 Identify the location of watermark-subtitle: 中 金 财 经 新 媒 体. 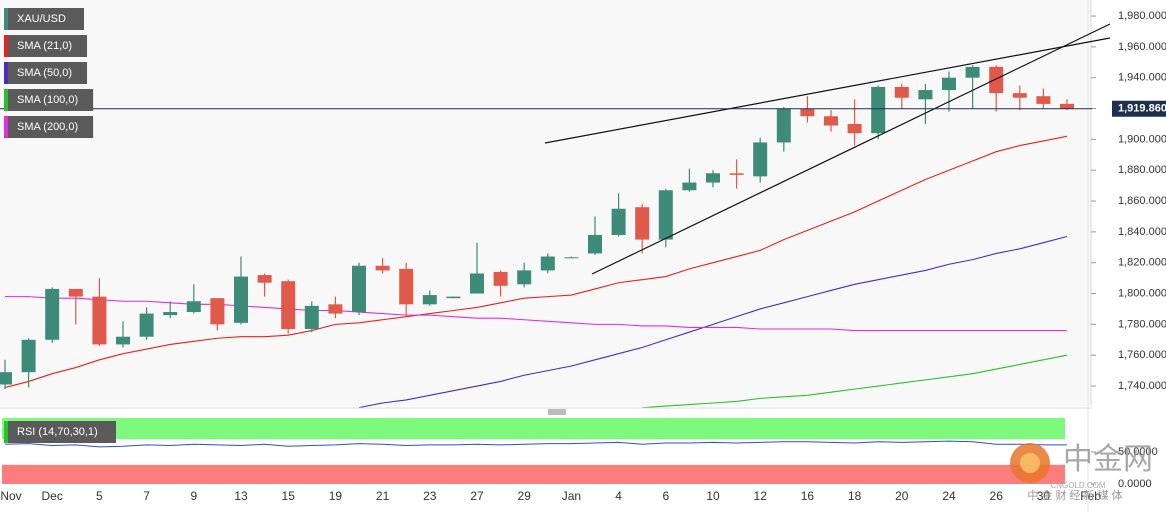
(1074, 495).